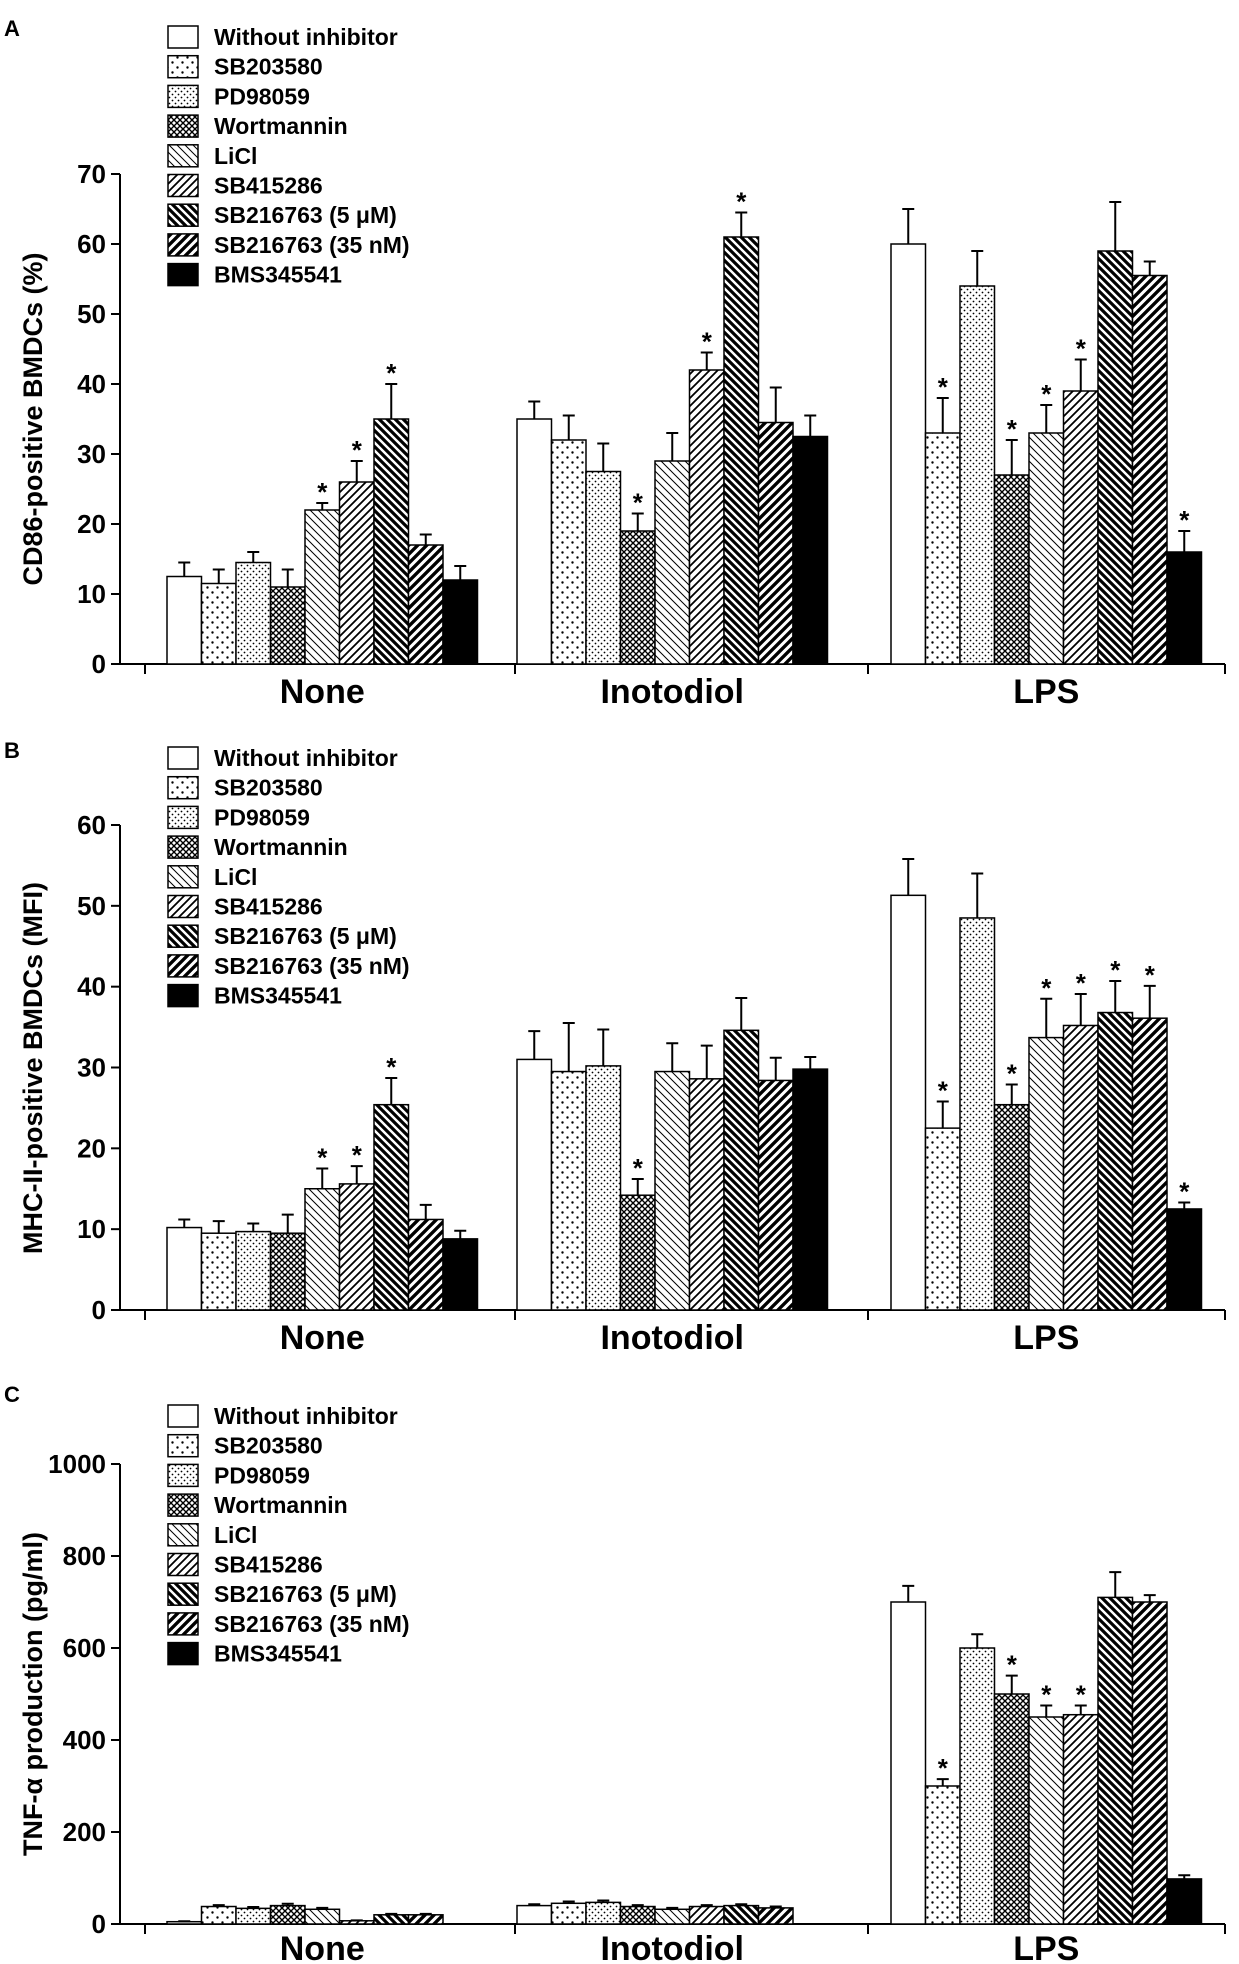  Describe the element at coordinates (281, 1505) in the screenshot. I see `legend-label-wortmannin: Wortmannin` at that location.